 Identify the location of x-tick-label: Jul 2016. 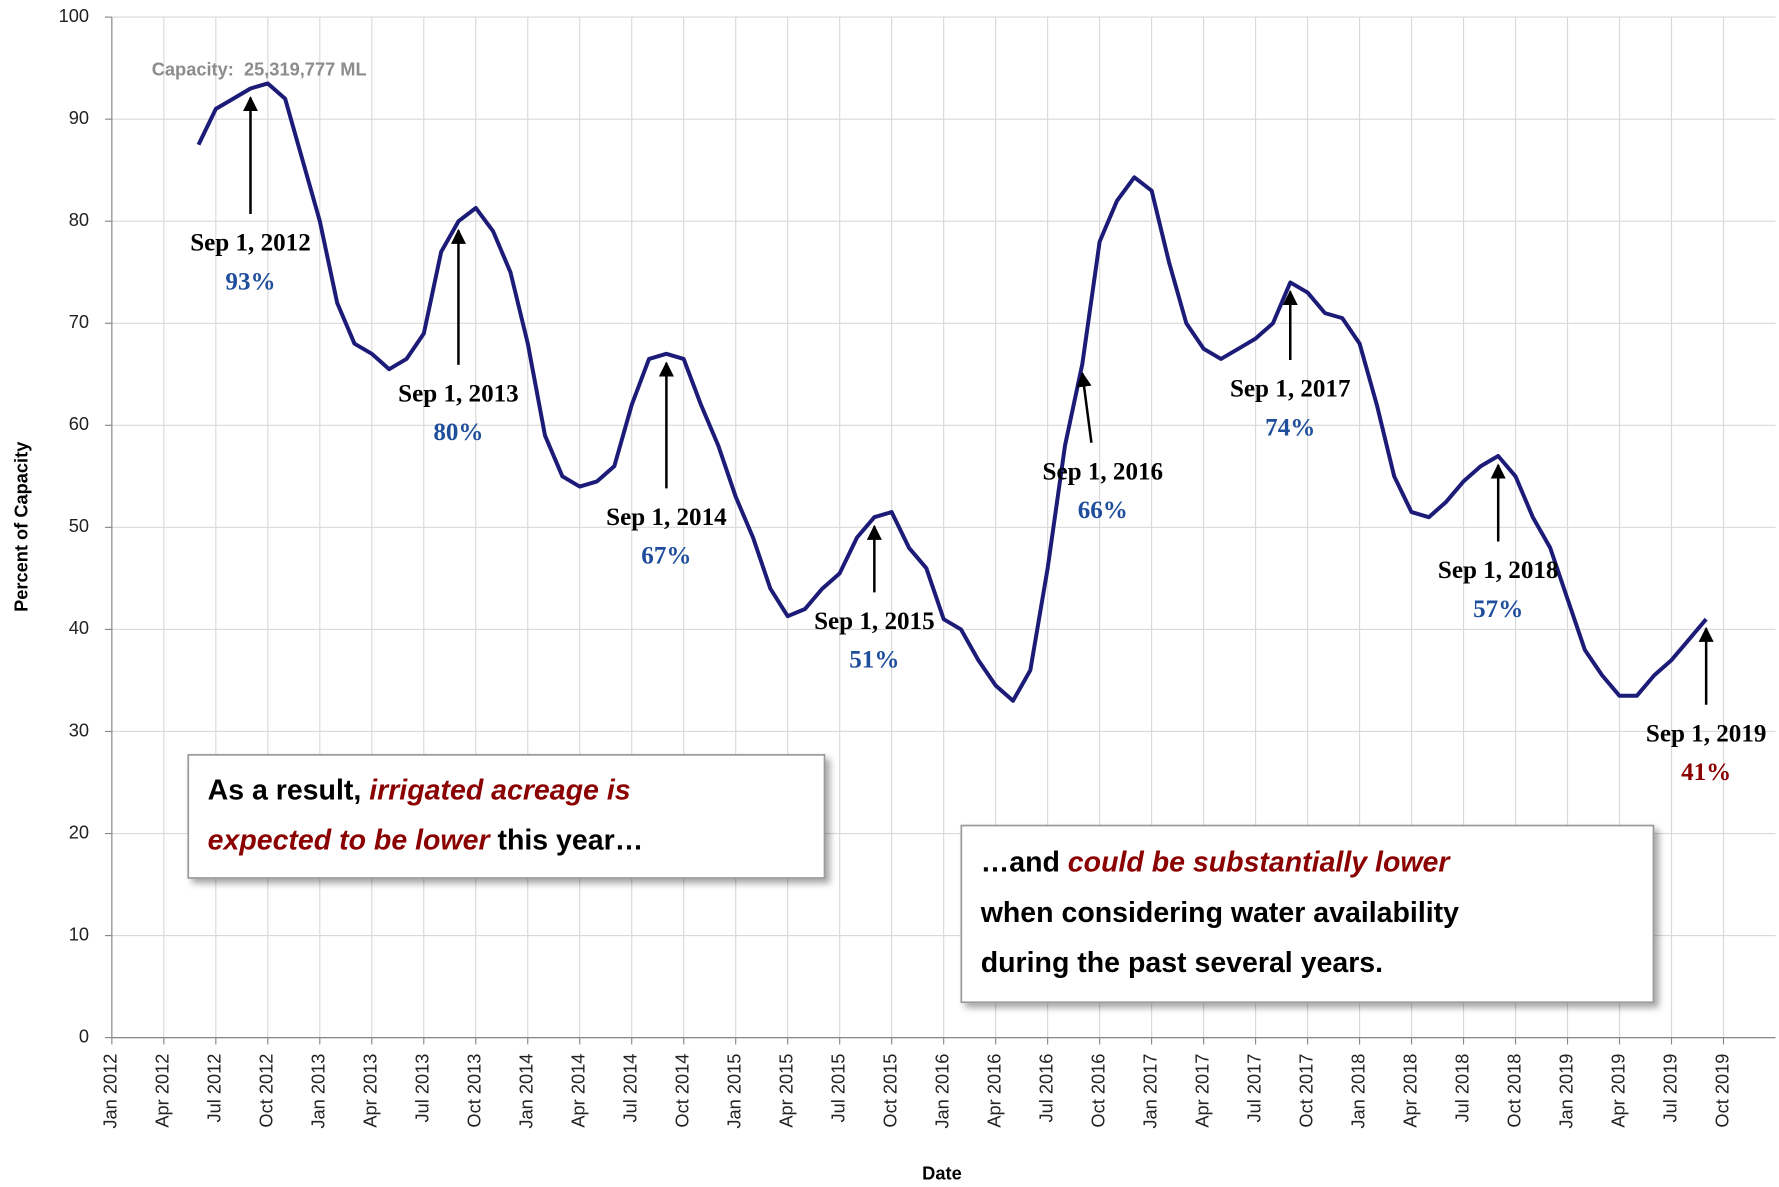
(1045, 1088).